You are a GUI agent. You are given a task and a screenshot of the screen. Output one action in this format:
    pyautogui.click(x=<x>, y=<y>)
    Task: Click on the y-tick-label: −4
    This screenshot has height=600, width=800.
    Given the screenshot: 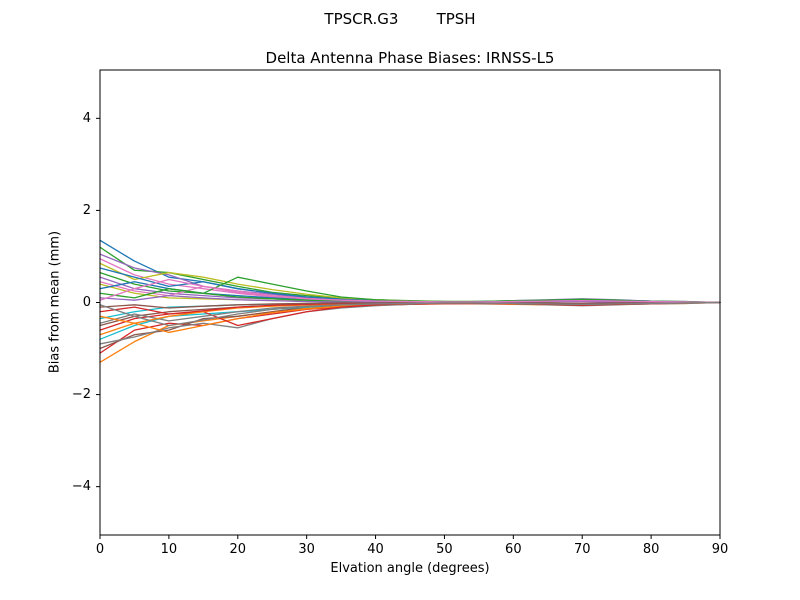 What is the action you would take?
    pyautogui.click(x=81, y=486)
    